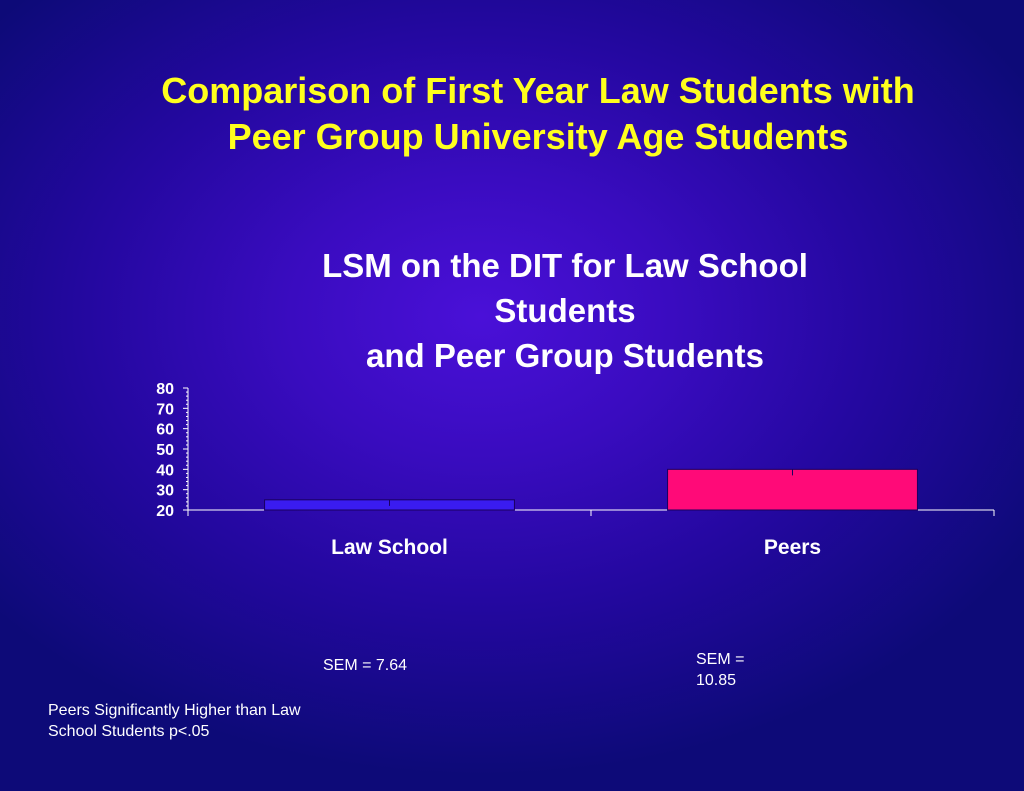  Describe the element at coordinates (165, 409) in the screenshot. I see `y-tick-label: 70` at that location.